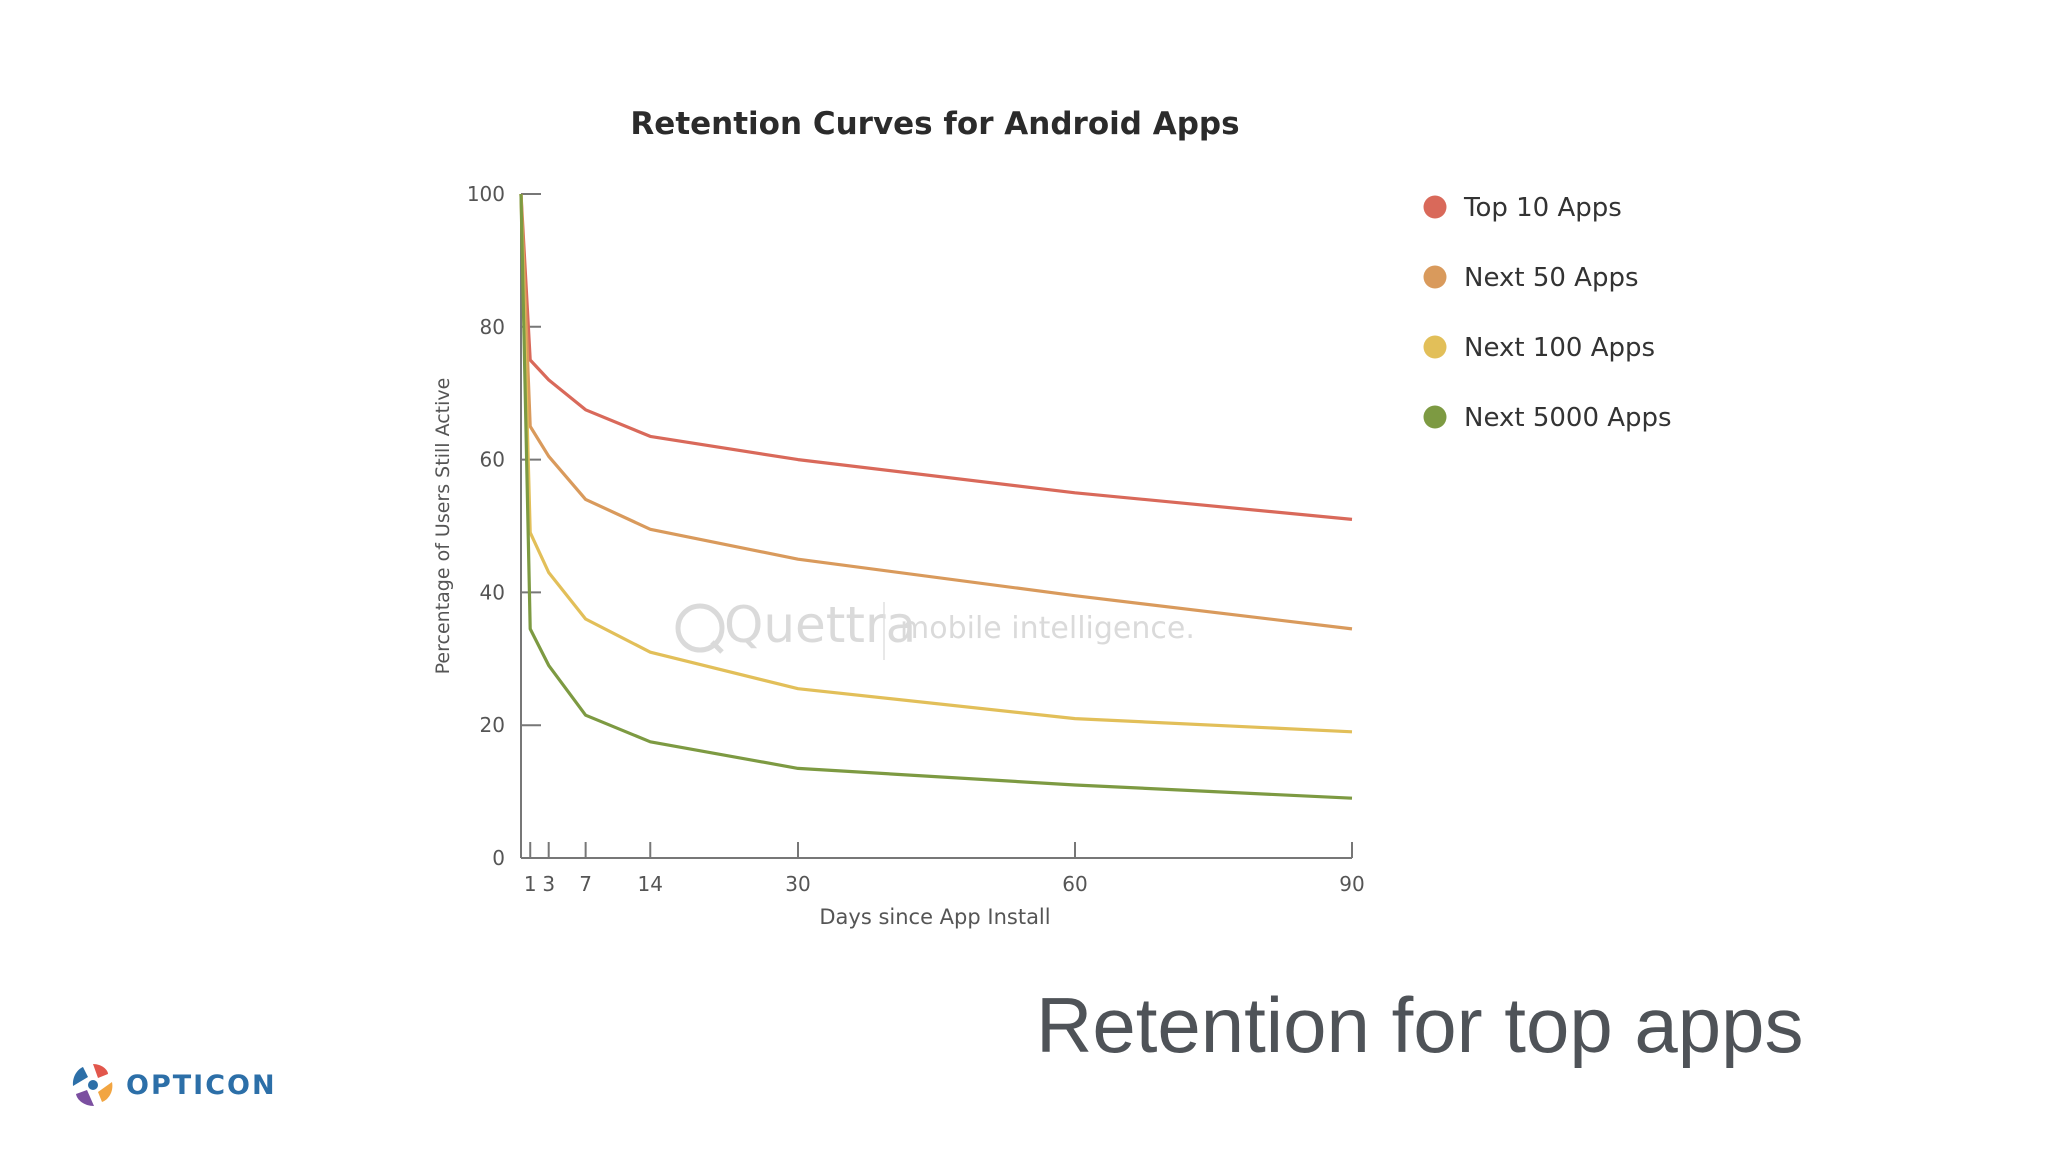 The height and width of the screenshot is (1152, 2048). I want to click on opticon-swirl-icon, so click(92, 1085).